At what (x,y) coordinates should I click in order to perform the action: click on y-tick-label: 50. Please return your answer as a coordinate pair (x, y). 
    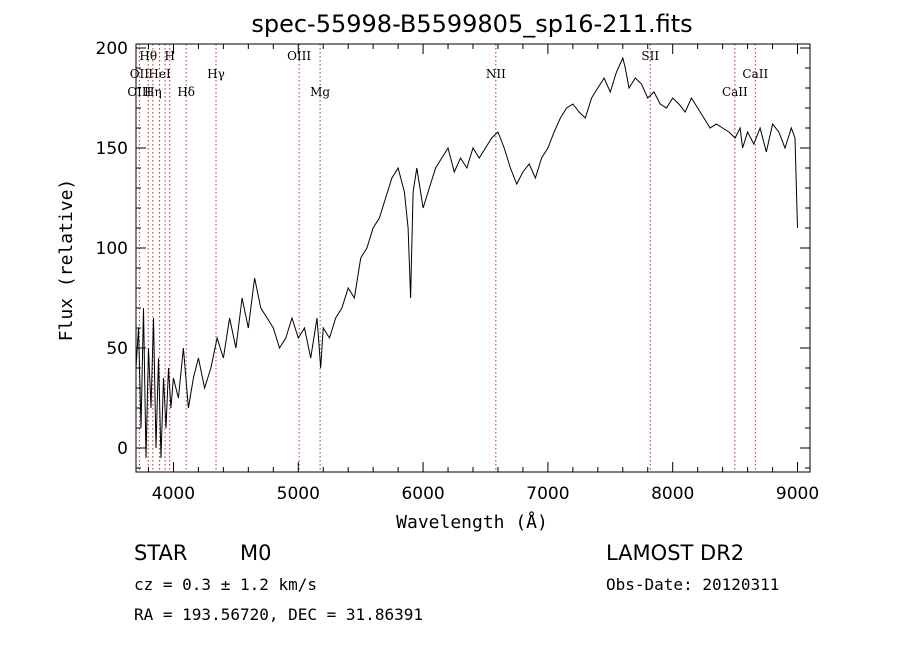
    Looking at the image, I should click on (117, 349).